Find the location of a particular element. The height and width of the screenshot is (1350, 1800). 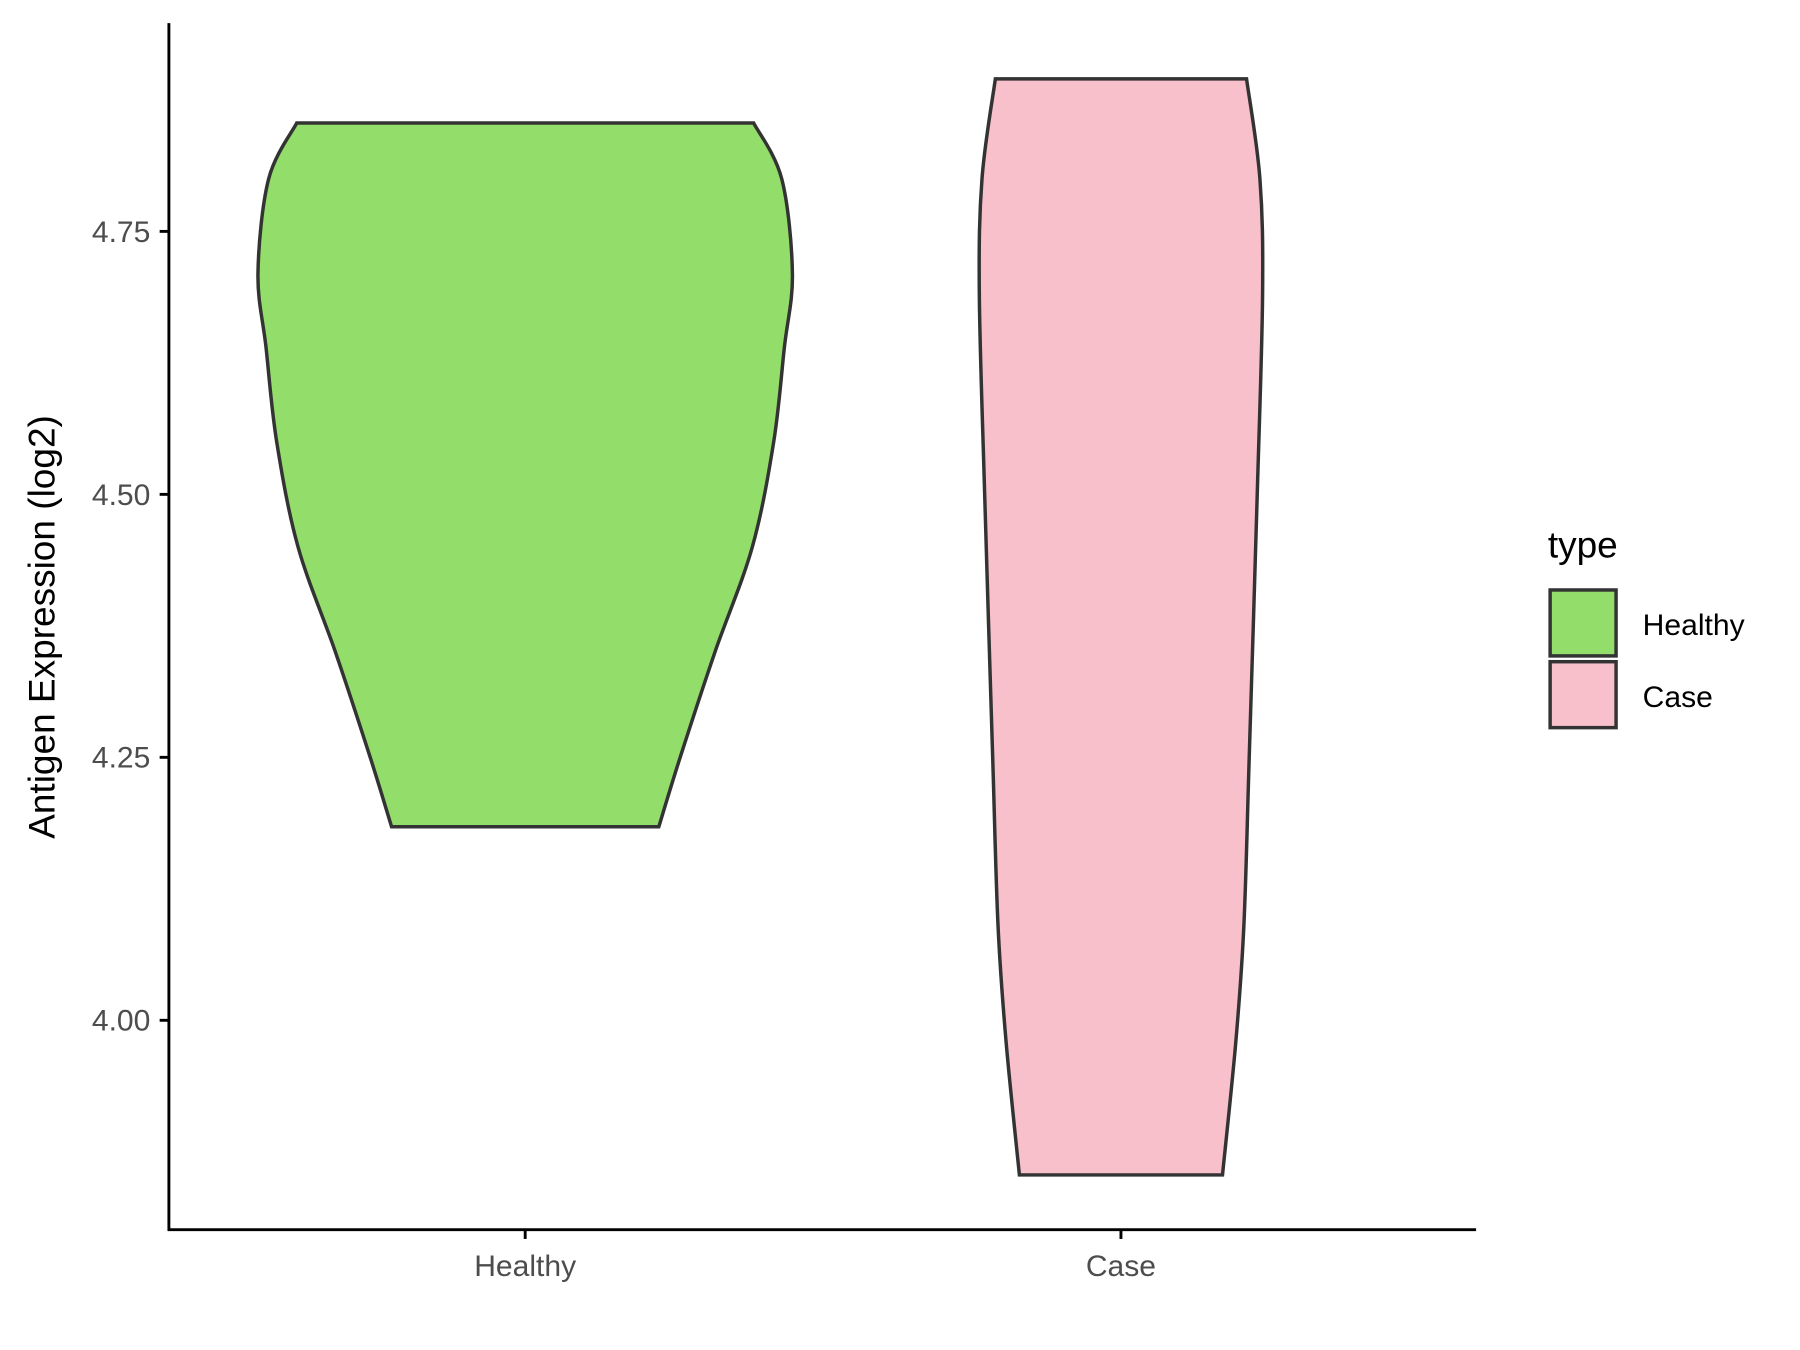

legend-swatch-healthy is located at coordinates (1583, 623).